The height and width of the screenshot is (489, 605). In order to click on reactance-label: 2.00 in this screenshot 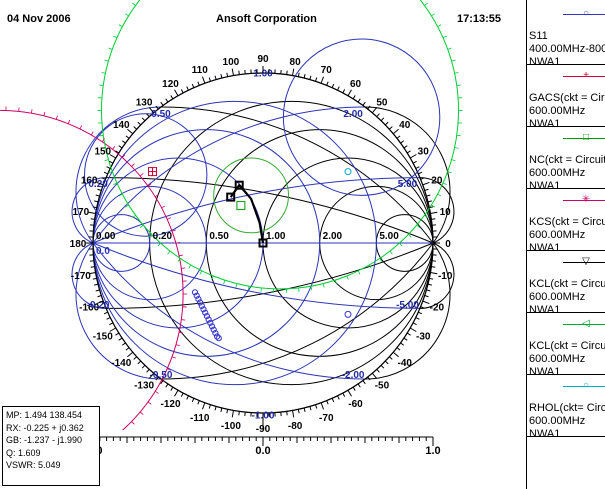, I will do `click(353, 114)`.